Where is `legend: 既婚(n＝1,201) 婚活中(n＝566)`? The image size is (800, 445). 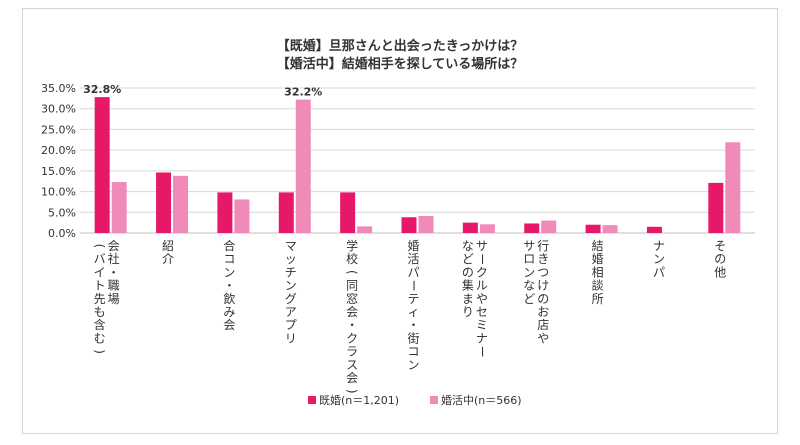
legend: 既婚(n＝1,201) 婚活中(n＝566) is located at coordinates (415, 400).